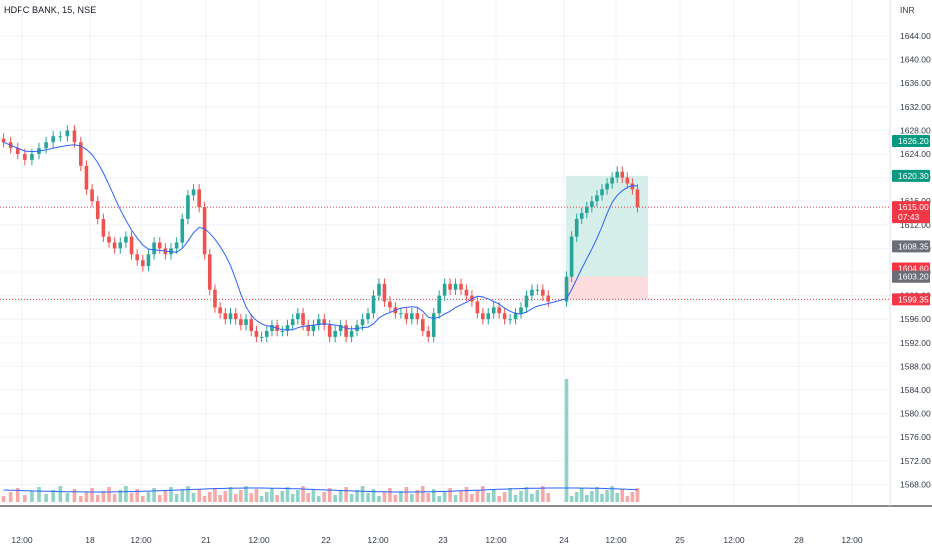  I want to click on price-tag-label: 1626.20, so click(913, 141).